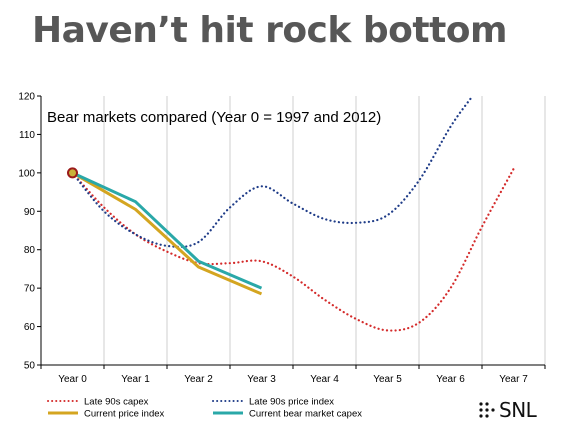 This screenshot has height=430, width=575. Describe the element at coordinates (30, 289) in the screenshot. I see `y-tick-label: 70` at that location.